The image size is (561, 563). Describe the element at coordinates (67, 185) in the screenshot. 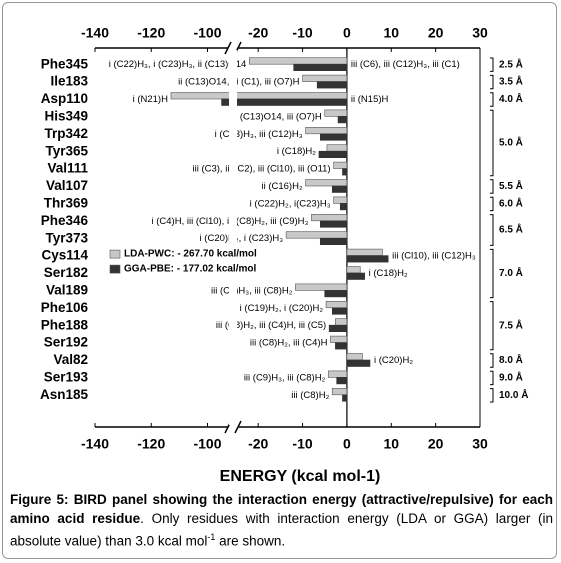

I see `y-tick-label: Val107` at that location.